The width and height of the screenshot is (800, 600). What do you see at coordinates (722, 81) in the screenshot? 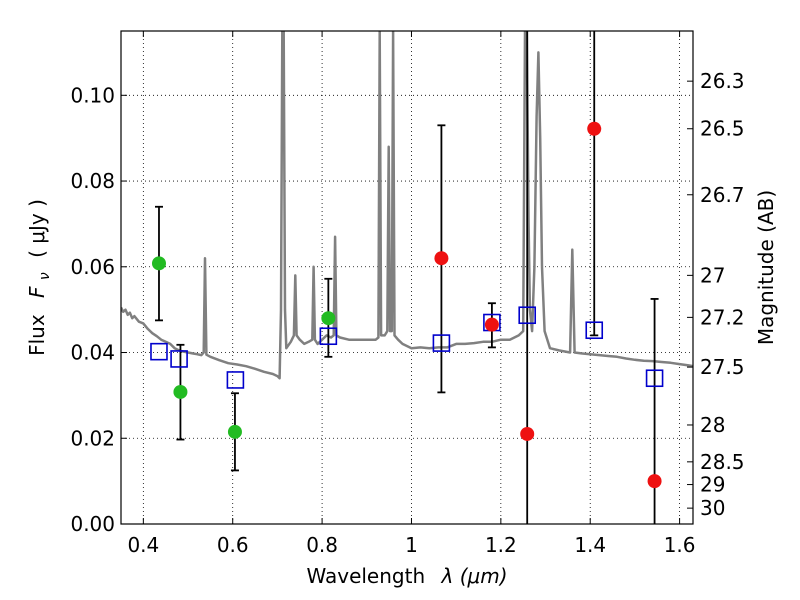
I see `right-tick-label: 26.3` at bounding box center [722, 81].